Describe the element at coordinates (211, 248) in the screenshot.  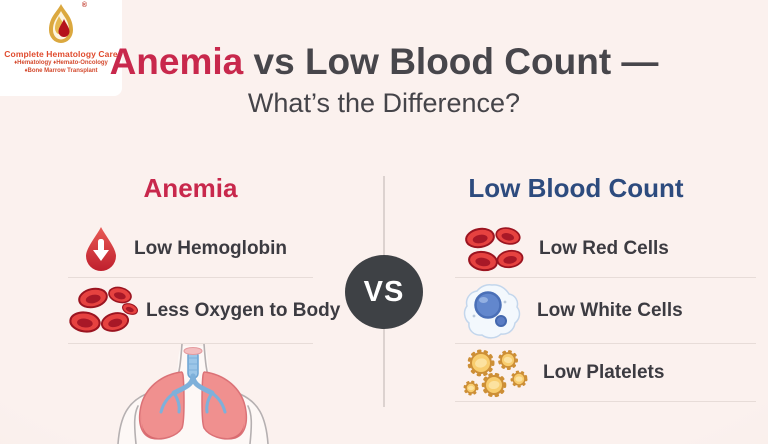
I see `item-label: Low Hemoglobin` at that location.